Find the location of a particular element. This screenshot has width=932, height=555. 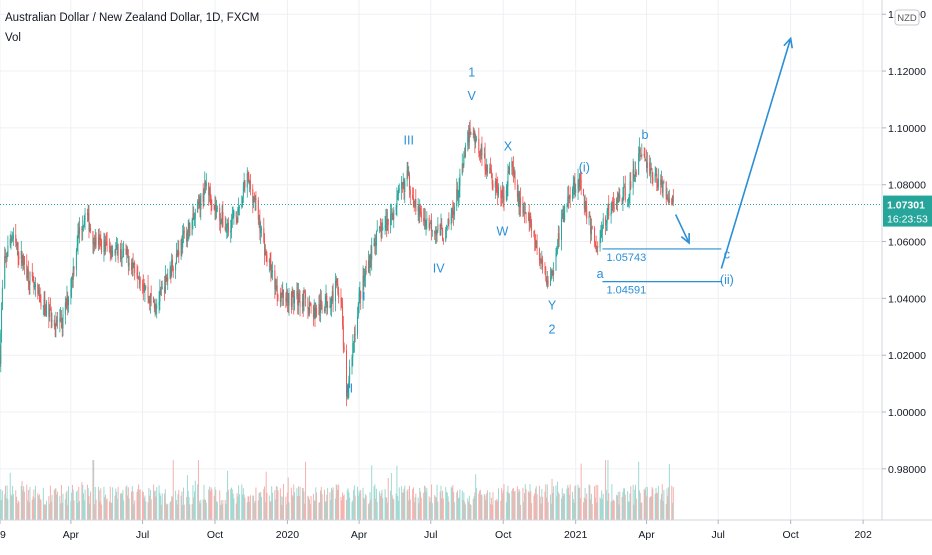

currency-badge-label: NZD is located at coordinates (907, 18).